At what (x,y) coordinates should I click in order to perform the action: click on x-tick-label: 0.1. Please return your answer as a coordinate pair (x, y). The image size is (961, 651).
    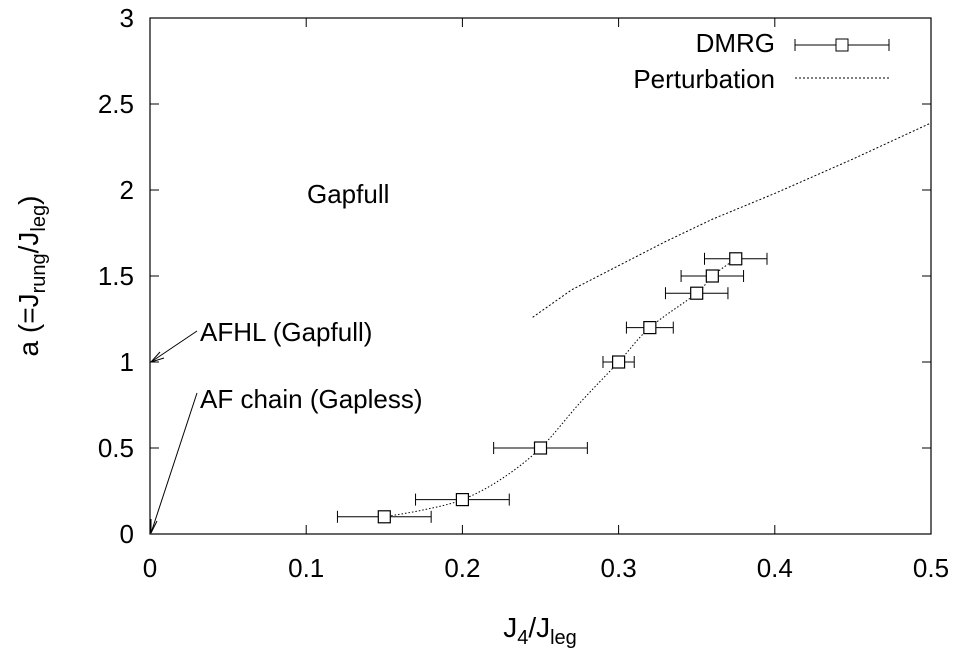
    Looking at the image, I should click on (306, 568).